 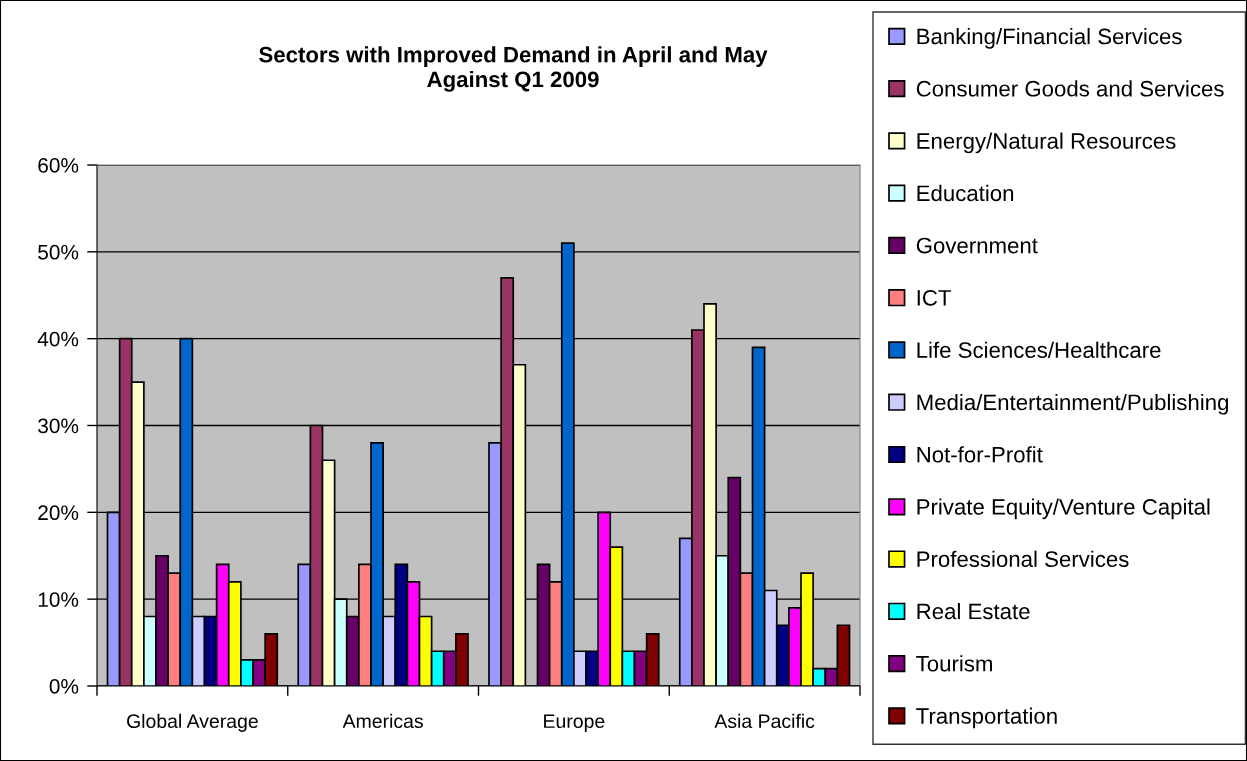 What do you see at coordinates (58, 252) in the screenshot?
I see `y-tick-label: 50%` at bounding box center [58, 252].